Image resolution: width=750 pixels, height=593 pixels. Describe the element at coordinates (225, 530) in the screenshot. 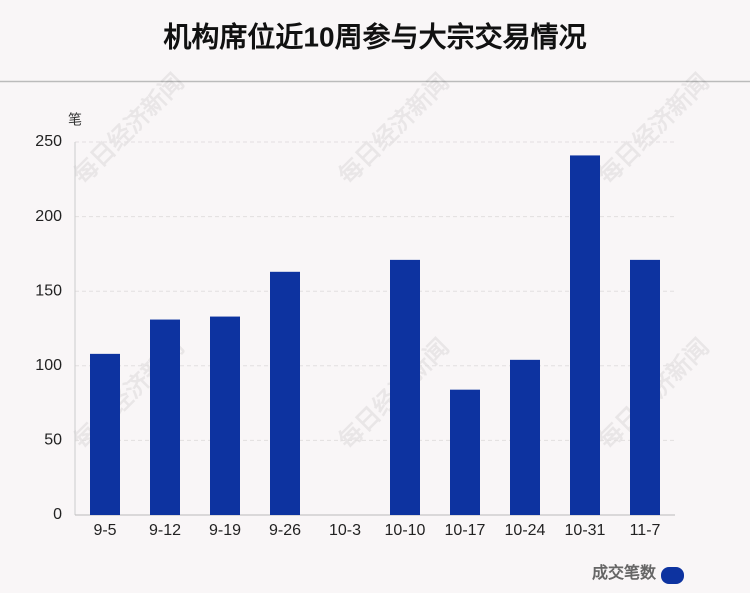

I see `x-tick-label: 9-19` at that location.